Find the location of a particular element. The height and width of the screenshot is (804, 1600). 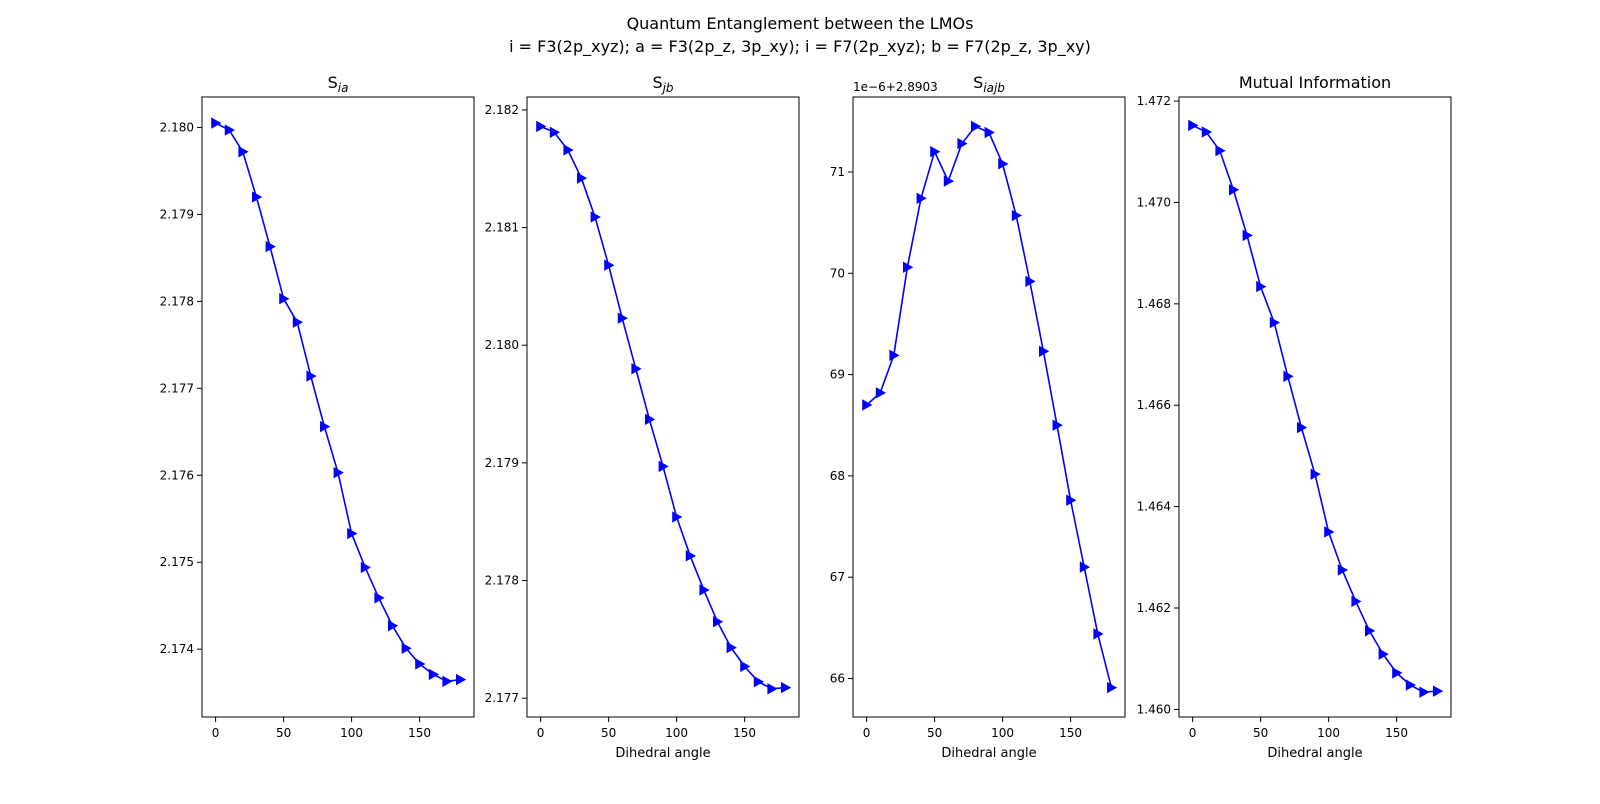

y-offset-label: 1e−6+2.8903 is located at coordinates (895, 87).